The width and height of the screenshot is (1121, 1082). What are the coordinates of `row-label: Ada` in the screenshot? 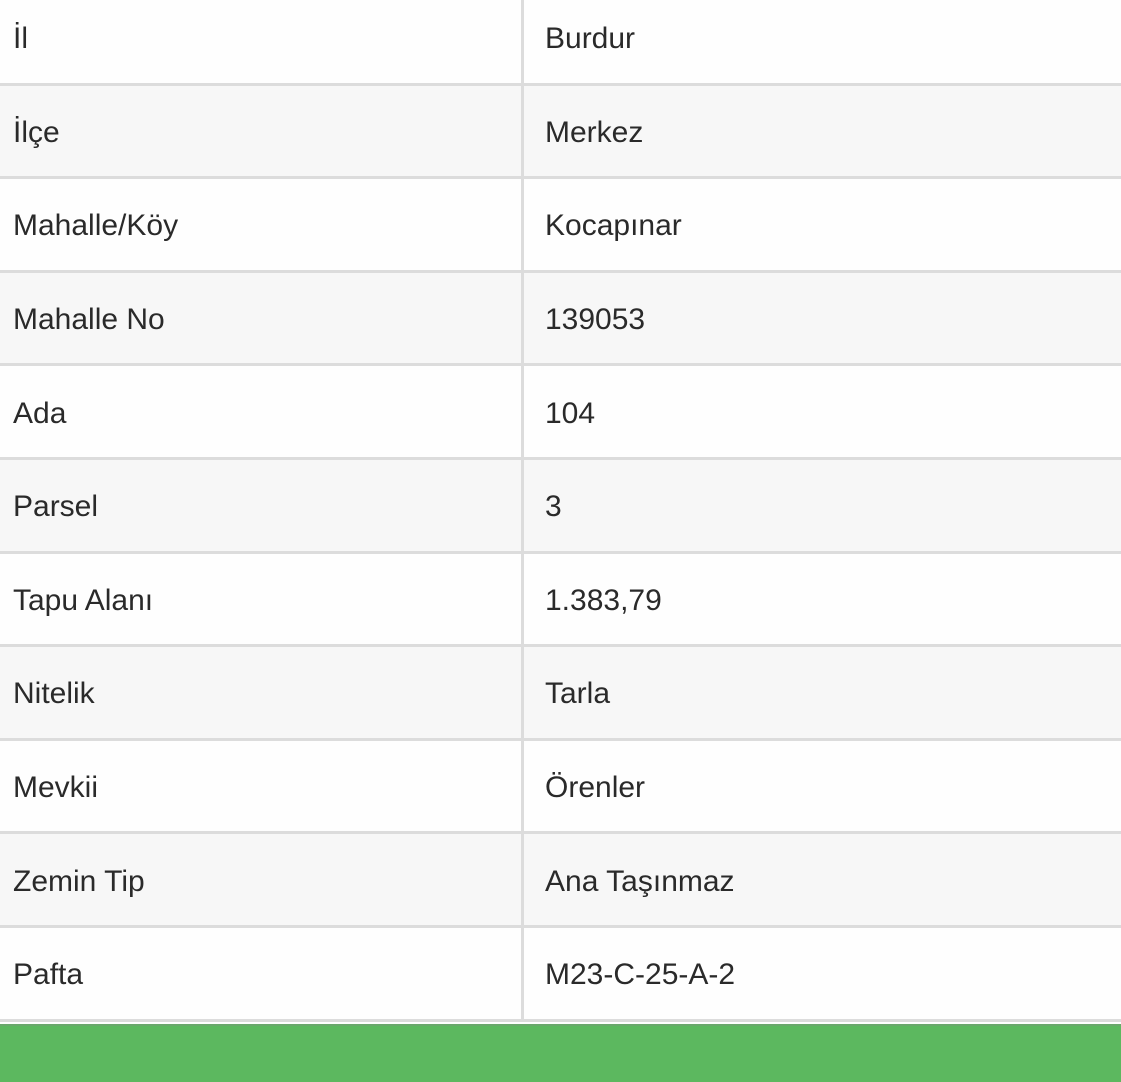 It's located at (262, 411).